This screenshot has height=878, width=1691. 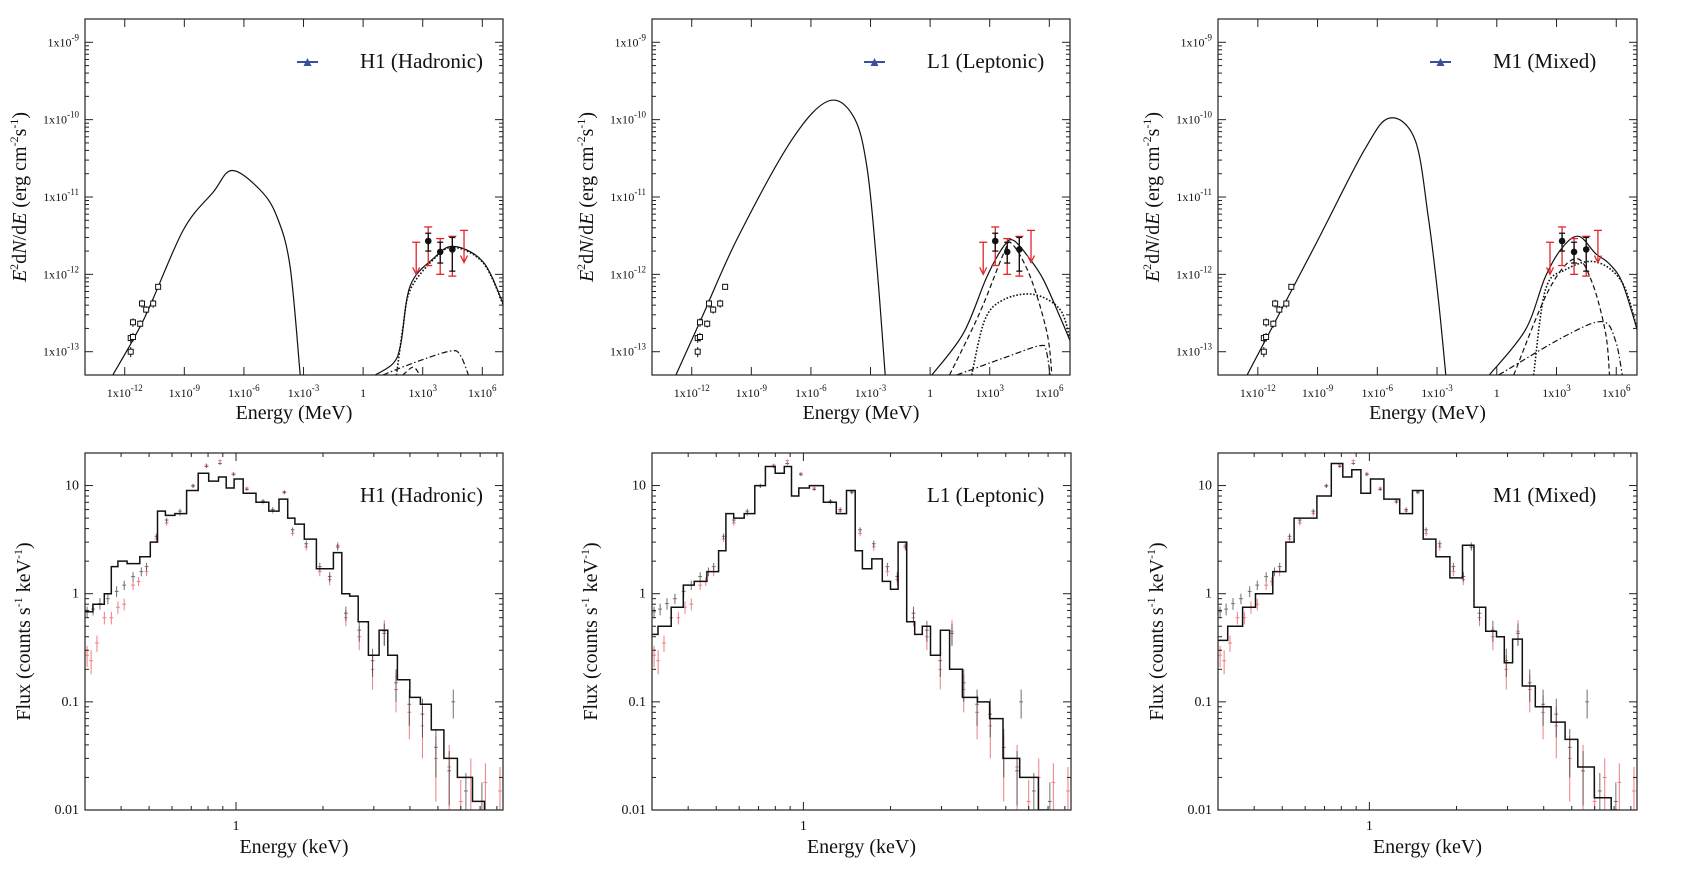 What do you see at coordinates (1061, 388) in the screenshot?
I see `x-tick-exponent: 6` at bounding box center [1061, 388].